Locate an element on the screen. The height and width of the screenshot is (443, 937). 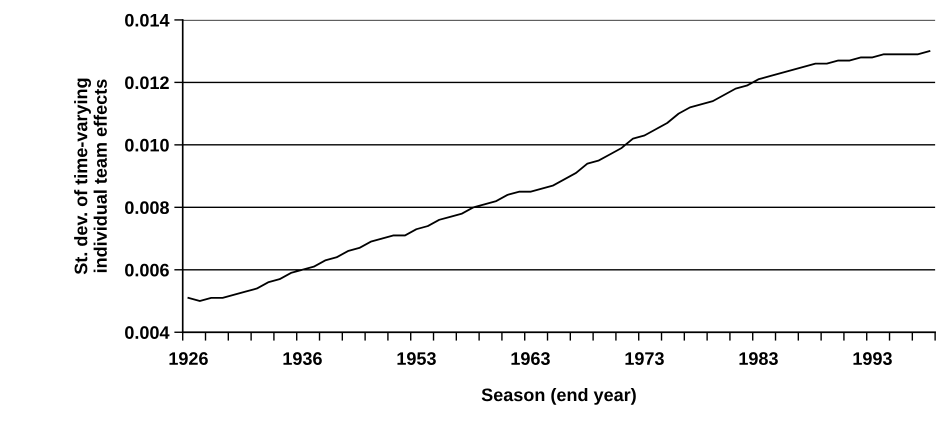
y-tick-label: 0.010 is located at coordinates (147, 145).